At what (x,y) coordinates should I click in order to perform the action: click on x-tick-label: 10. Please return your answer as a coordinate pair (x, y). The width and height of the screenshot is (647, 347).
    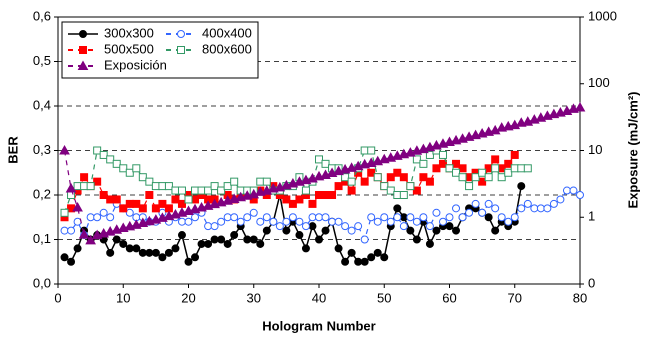
    Looking at the image, I should click on (123, 297).